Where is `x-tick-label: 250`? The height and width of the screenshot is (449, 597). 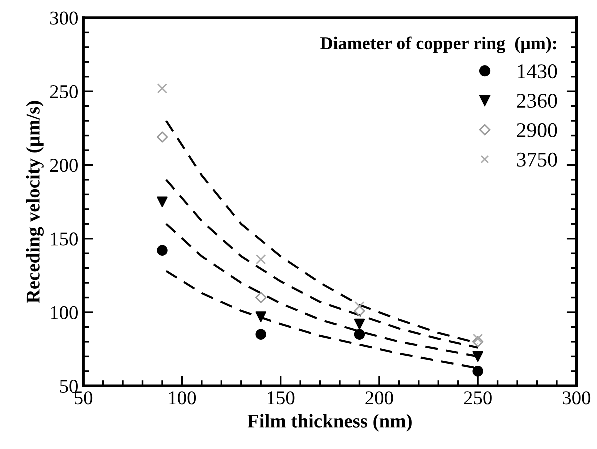
x-tick-label: 250 is located at coordinates (478, 398).